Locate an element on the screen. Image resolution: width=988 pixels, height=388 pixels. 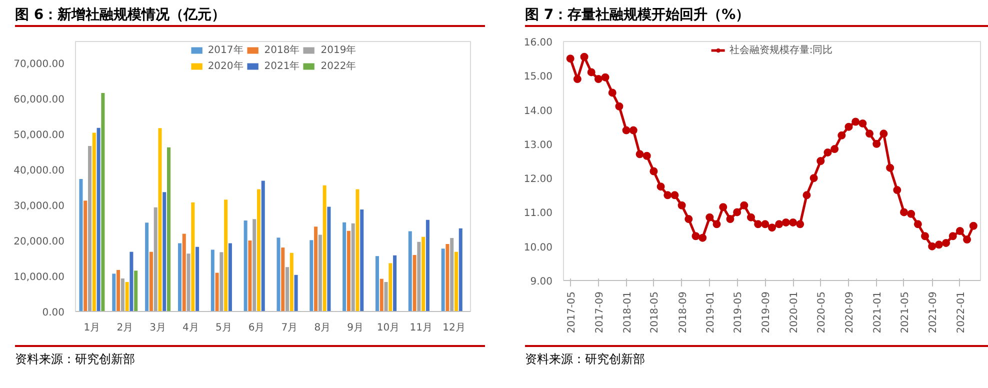
x-tick-label: 11月 is located at coordinates (421, 328).